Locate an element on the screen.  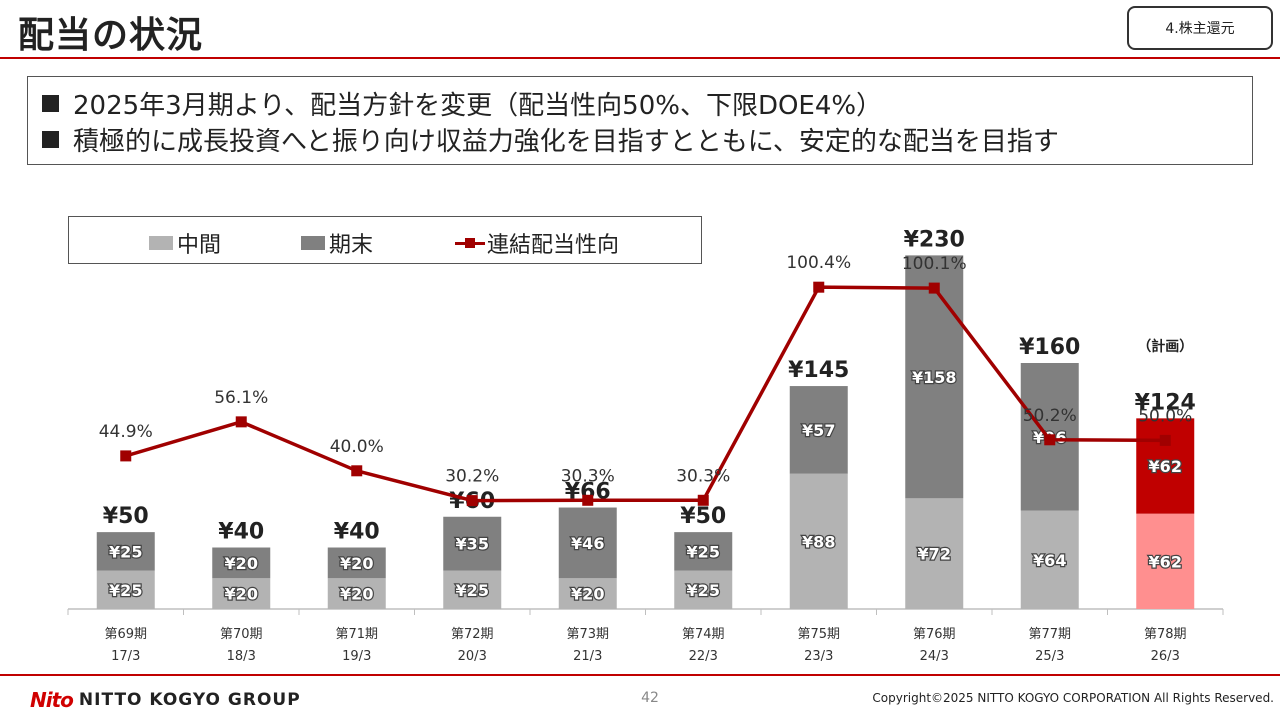
data-label-interim: ¥62 is located at coordinates (1165, 561).